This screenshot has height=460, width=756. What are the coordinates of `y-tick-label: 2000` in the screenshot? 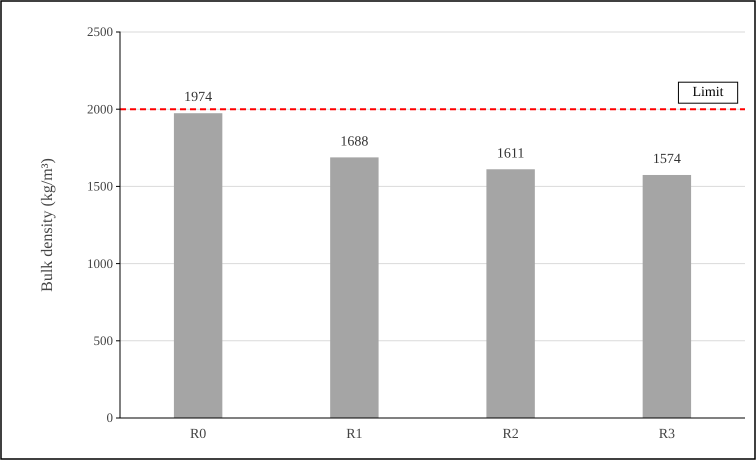 It's located at (100, 108).